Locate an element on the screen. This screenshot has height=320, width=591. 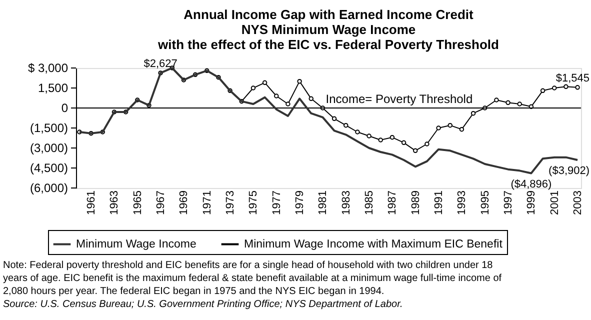
data-label: ($4,896) is located at coordinates (531, 184).